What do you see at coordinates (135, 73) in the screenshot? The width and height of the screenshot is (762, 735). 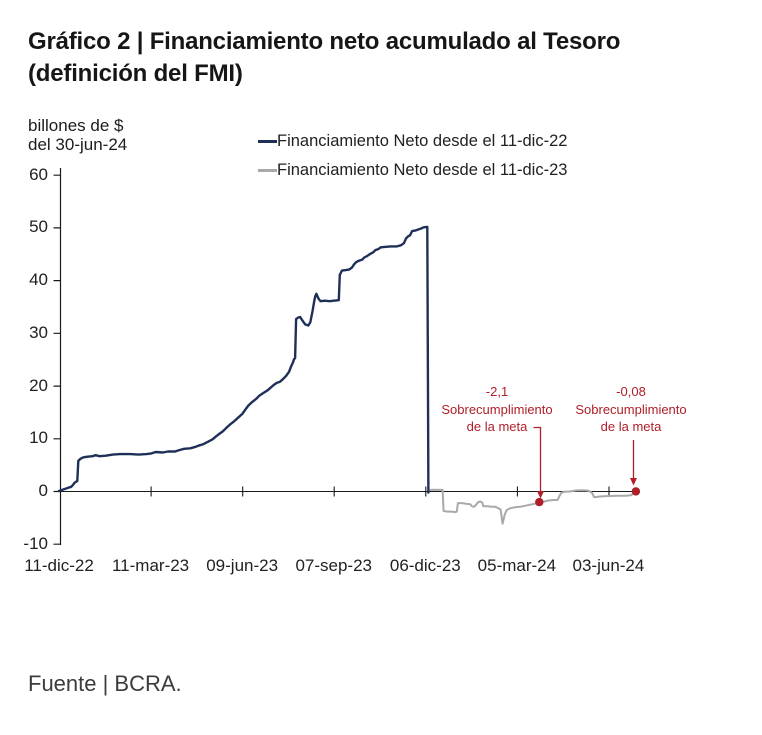 I see `chart-title-line2: (definición del FMI)` at bounding box center [135, 73].